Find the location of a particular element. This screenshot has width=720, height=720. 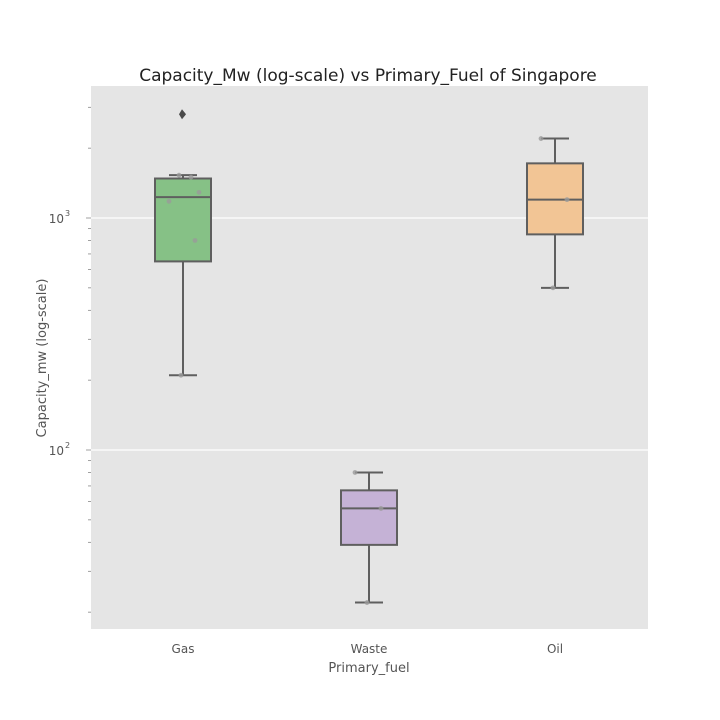

x-tick-label-oil: Oil is located at coordinates (555, 649).